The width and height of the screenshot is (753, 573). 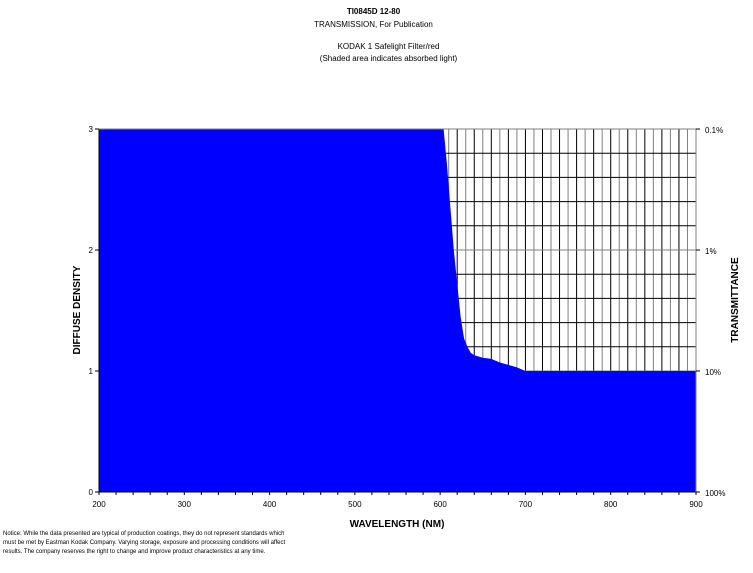 I want to click on y-axis-label: DIFFUSE DENSITY, so click(x=77, y=309).